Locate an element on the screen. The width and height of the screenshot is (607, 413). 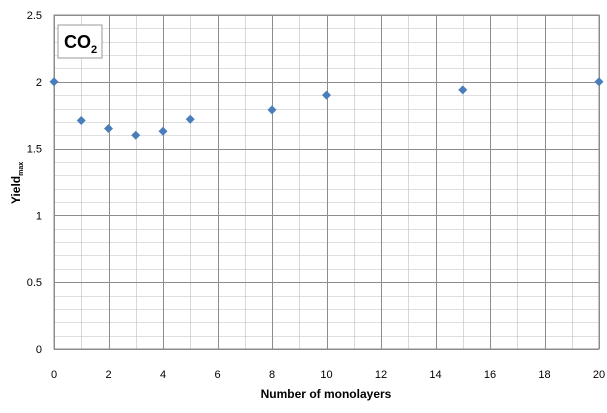
x-axis-tick-labels: 0 2 4 6 8 10 12 14 16 18 20 is located at coordinates (328, 375).